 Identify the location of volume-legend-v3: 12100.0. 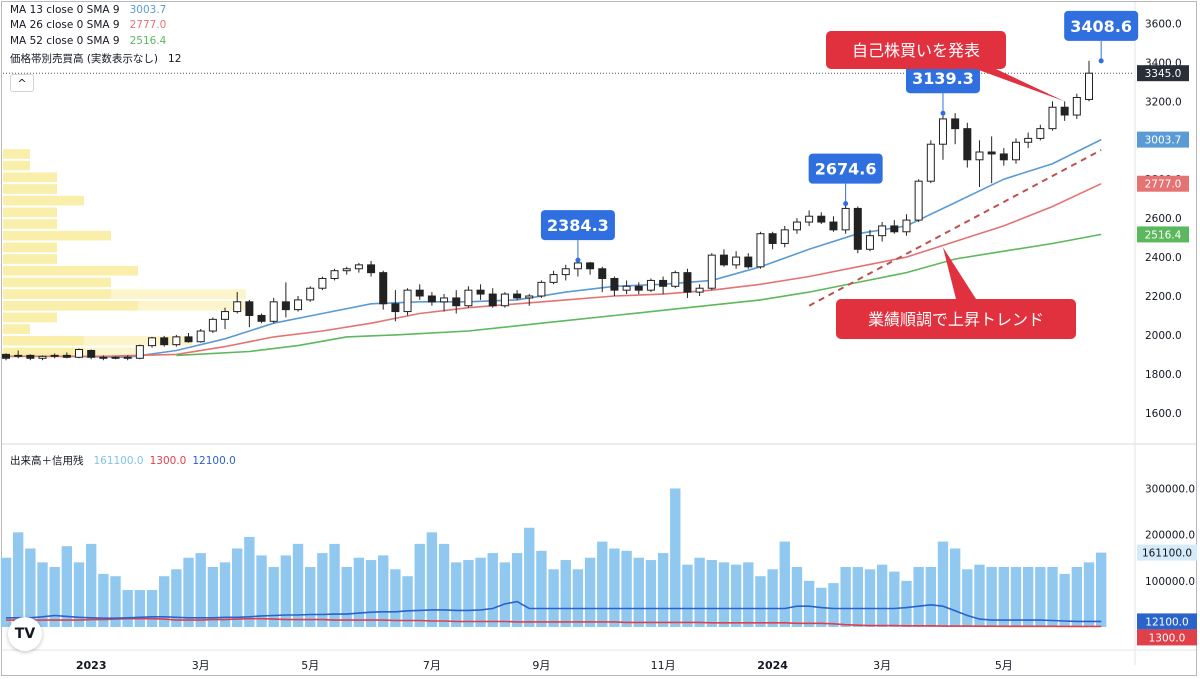
(214, 461).